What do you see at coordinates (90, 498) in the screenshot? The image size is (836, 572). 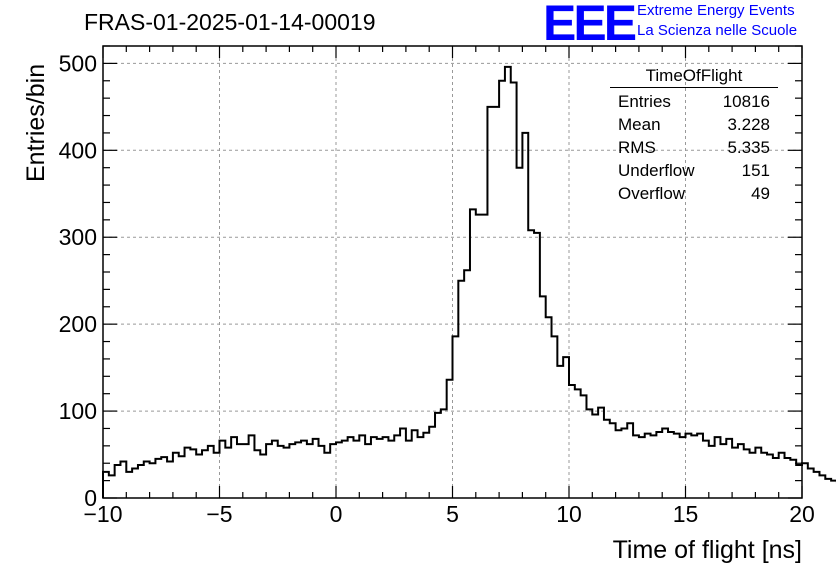 I see `y-tick-label: 0` at bounding box center [90, 498].